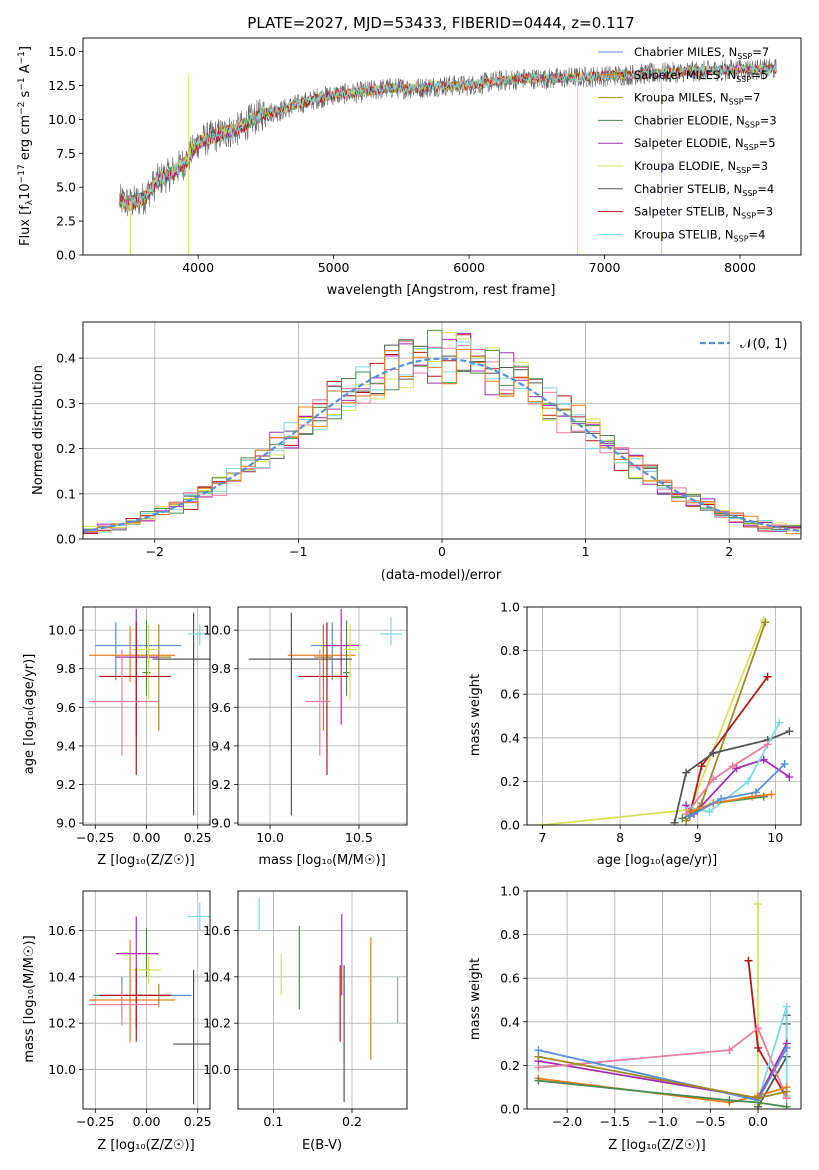 The image size is (819, 1170). What do you see at coordinates (656, 1145) in the screenshot?
I see `weight-vs-metallicity-x-axis-label: Z [log₁₀(Z/Z☉)]` at bounding box center [656, 1145].